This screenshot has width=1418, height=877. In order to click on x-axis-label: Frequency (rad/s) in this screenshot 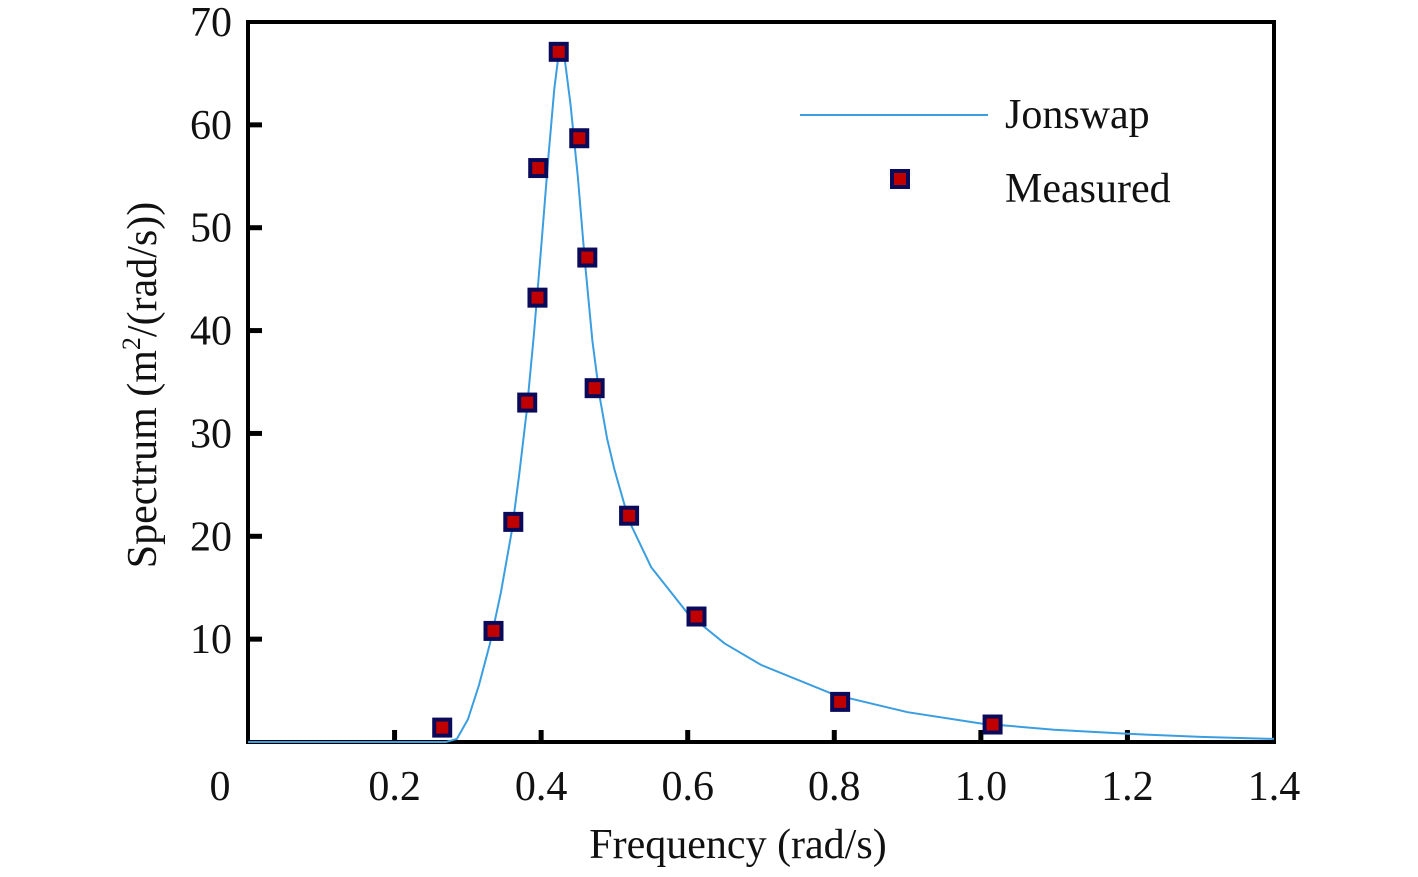, I will do `click(737, 845)`.